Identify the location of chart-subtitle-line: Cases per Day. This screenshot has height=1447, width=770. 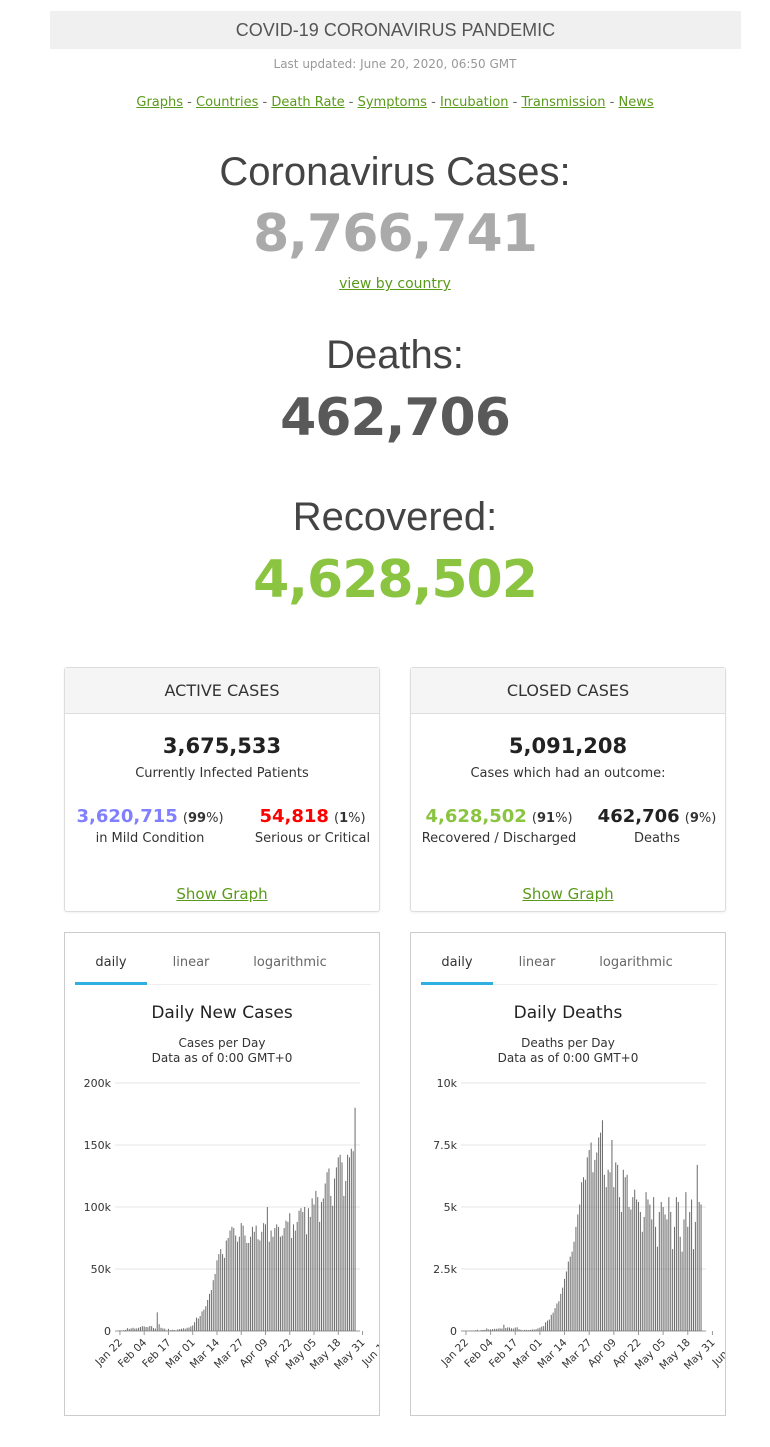
(222, 1043).